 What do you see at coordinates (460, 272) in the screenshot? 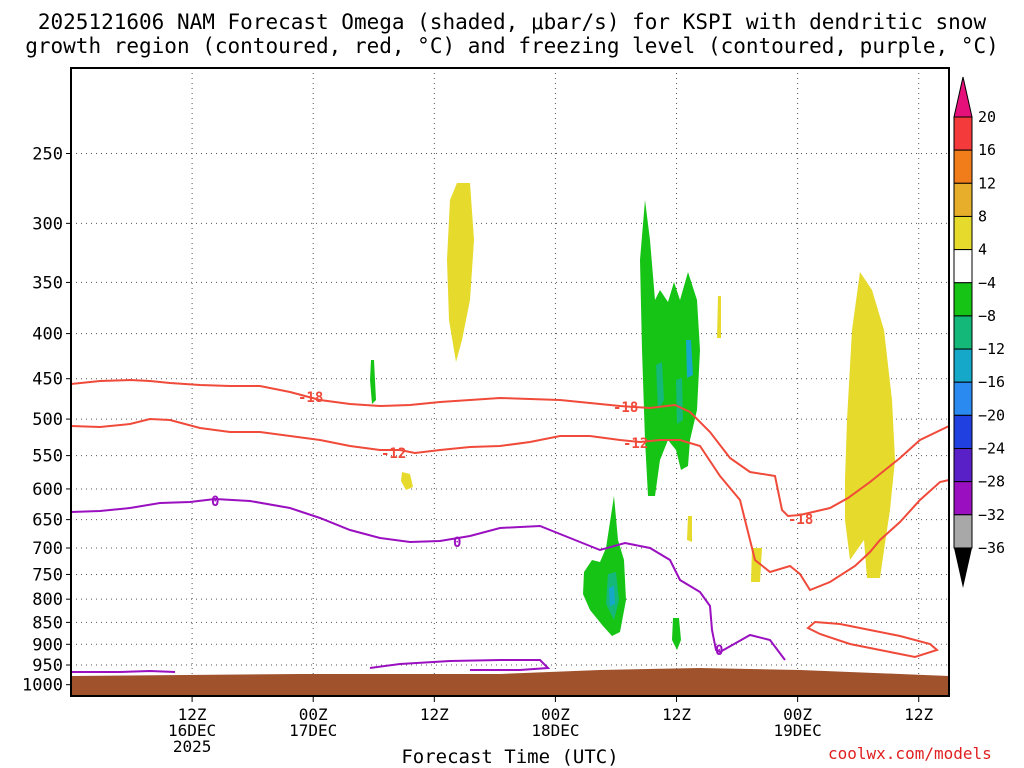
I see `omega-sinking-region-aloft` at bounding box center [460, 272].